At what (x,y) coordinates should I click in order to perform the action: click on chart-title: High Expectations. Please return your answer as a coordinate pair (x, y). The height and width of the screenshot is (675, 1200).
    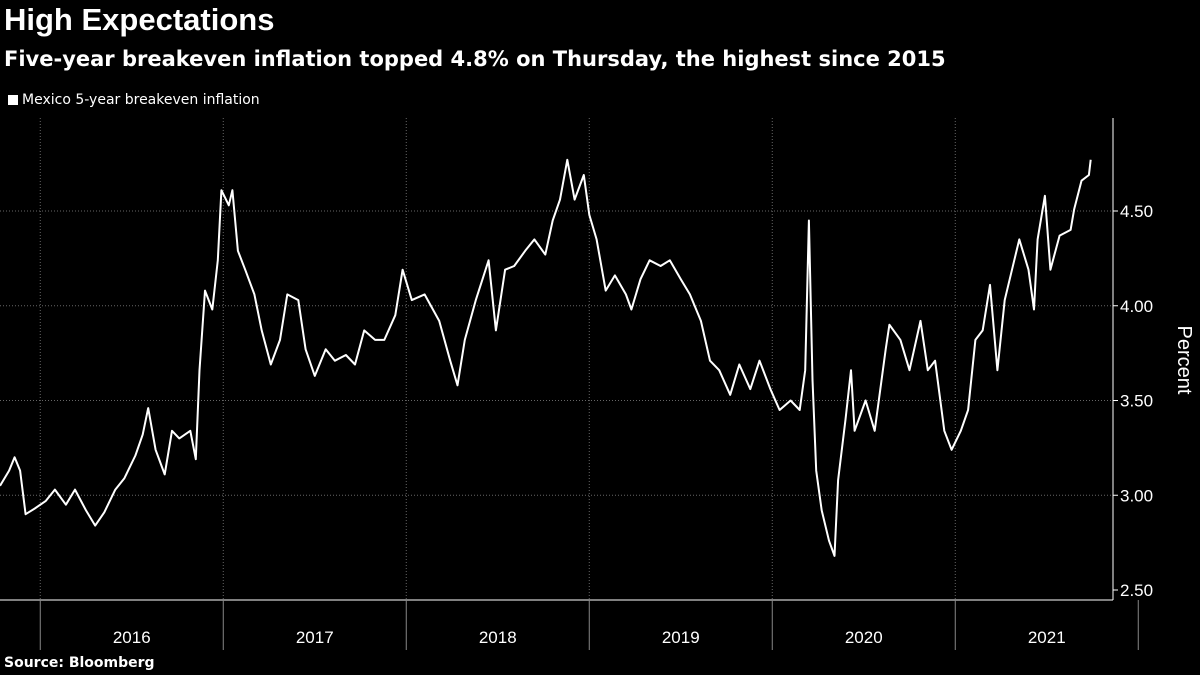
    Looking at the image, I should click on (139, 19).